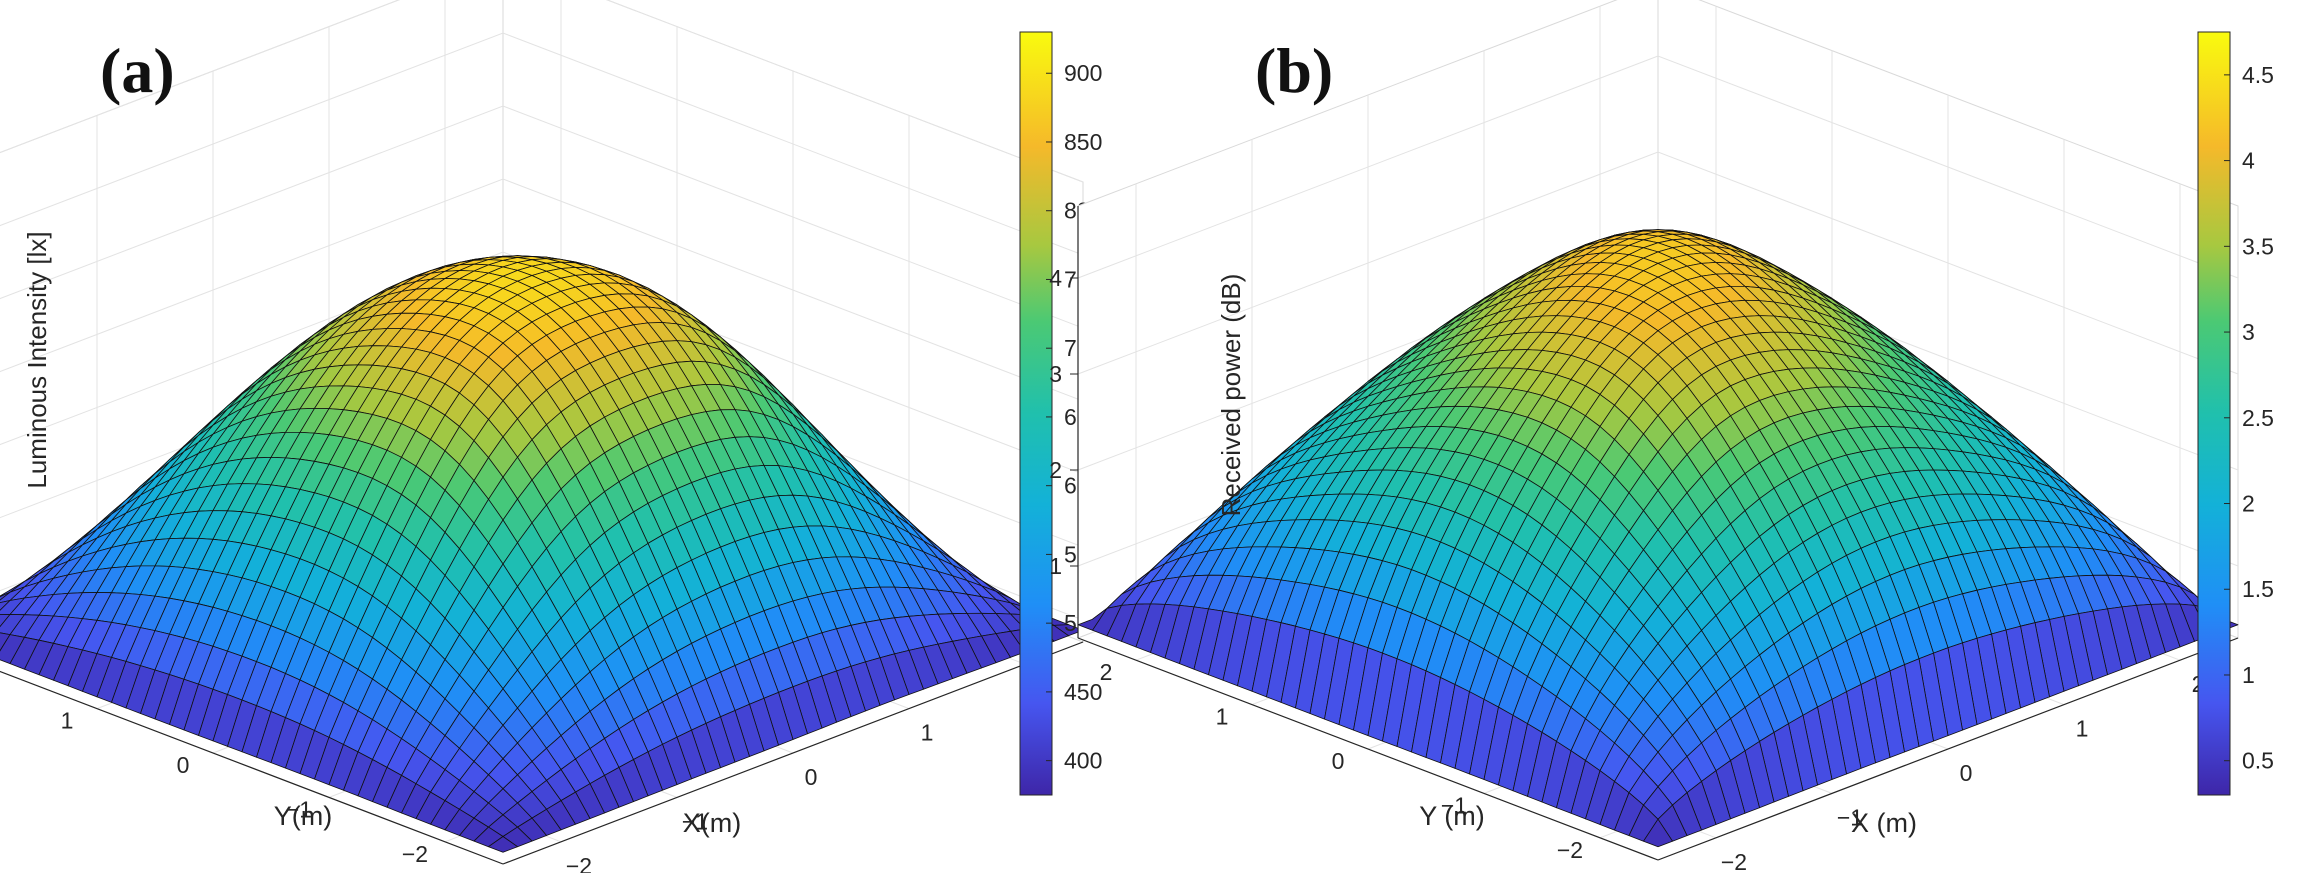  Describe the element at coordinates (1106, 672) in the screenshot. I see `y-tick-label-b: 2` at that location.